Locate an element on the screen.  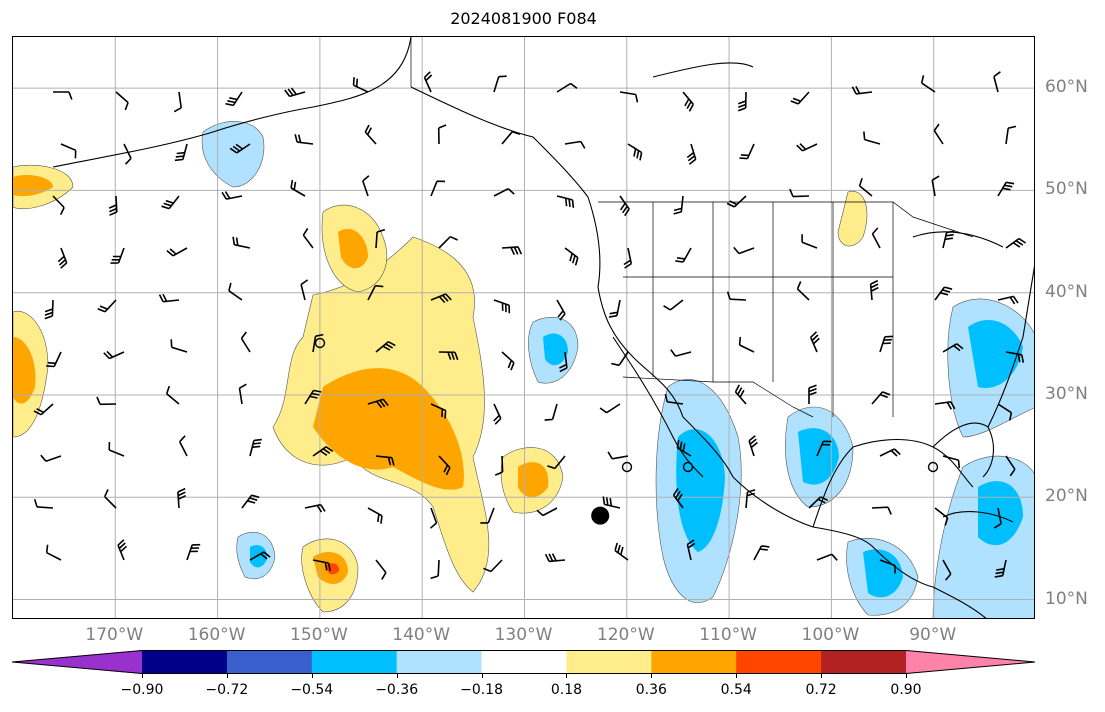
state-lines is located at coordinates (758, 309).